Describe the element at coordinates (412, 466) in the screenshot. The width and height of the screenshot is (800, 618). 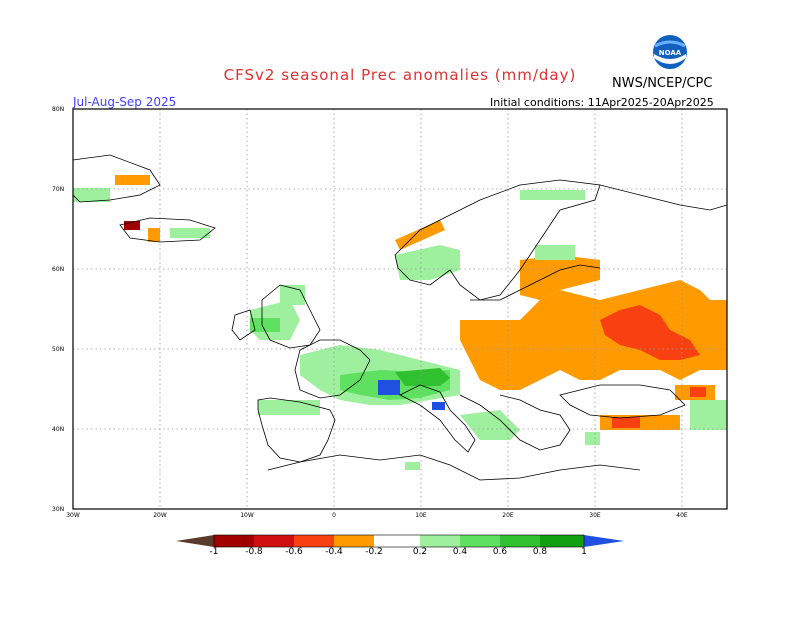
I see `anomaly-positive-africa` at that location.